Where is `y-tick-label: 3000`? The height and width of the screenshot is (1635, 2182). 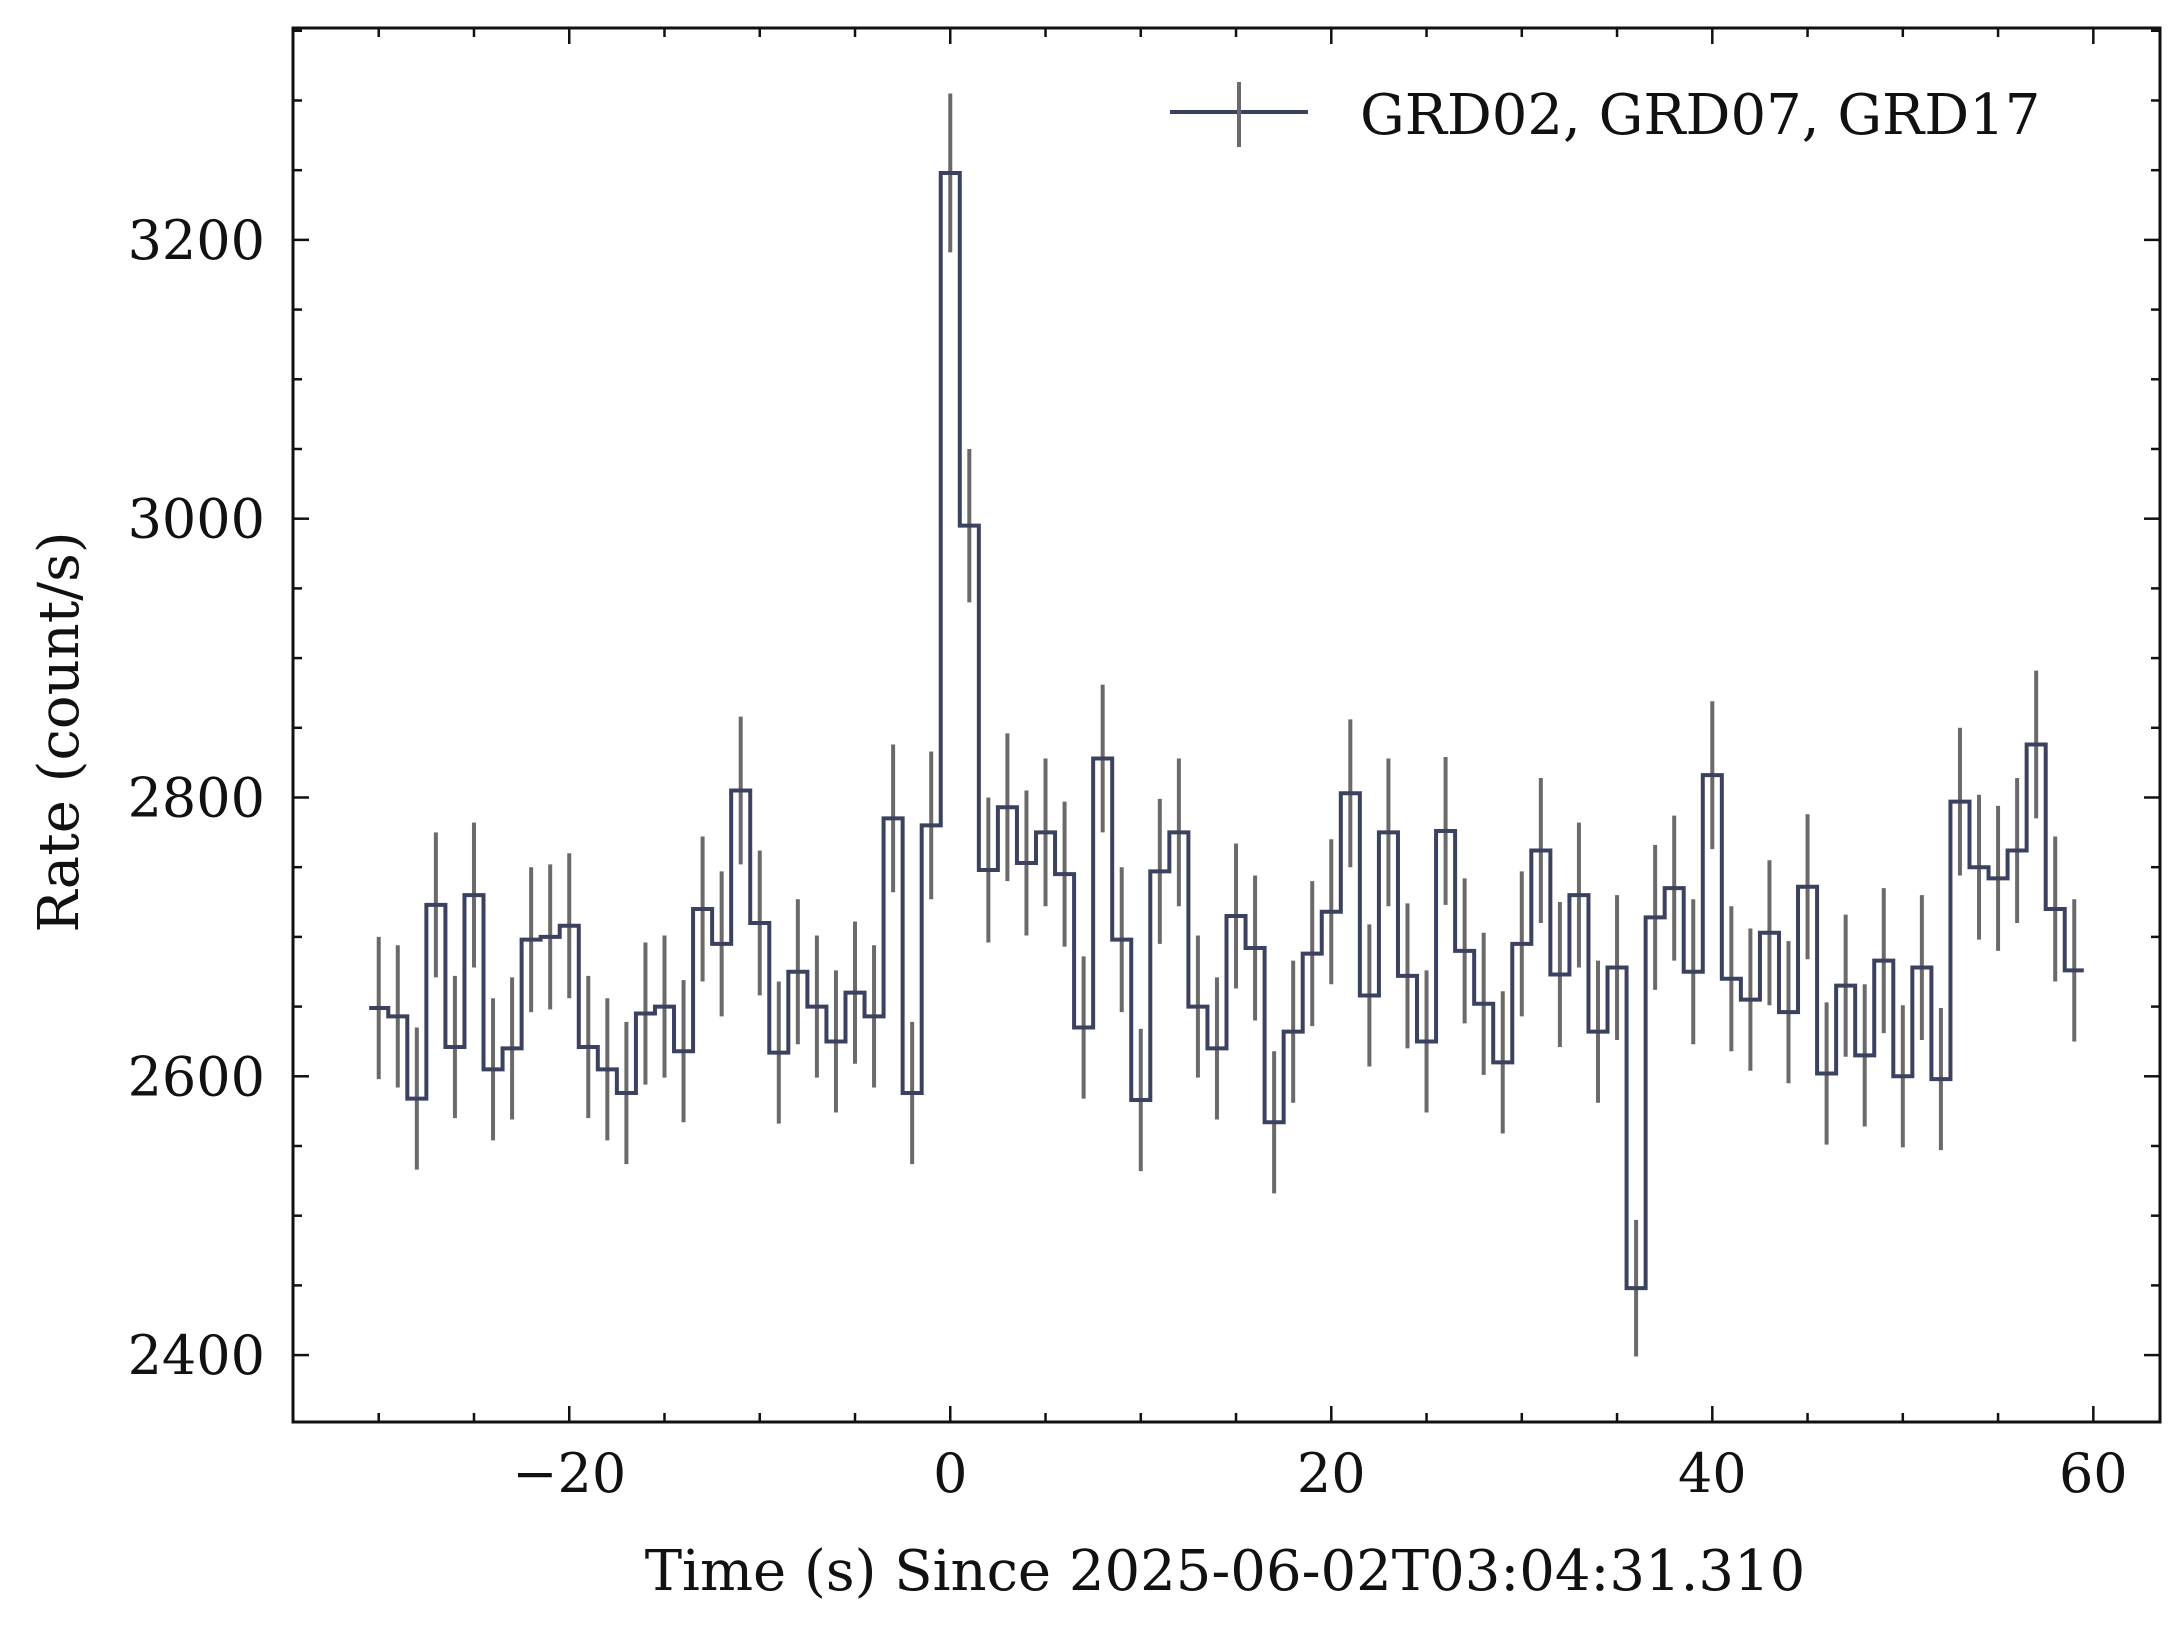 y-tick-label: 3000 is located at coordinates (196, 519).